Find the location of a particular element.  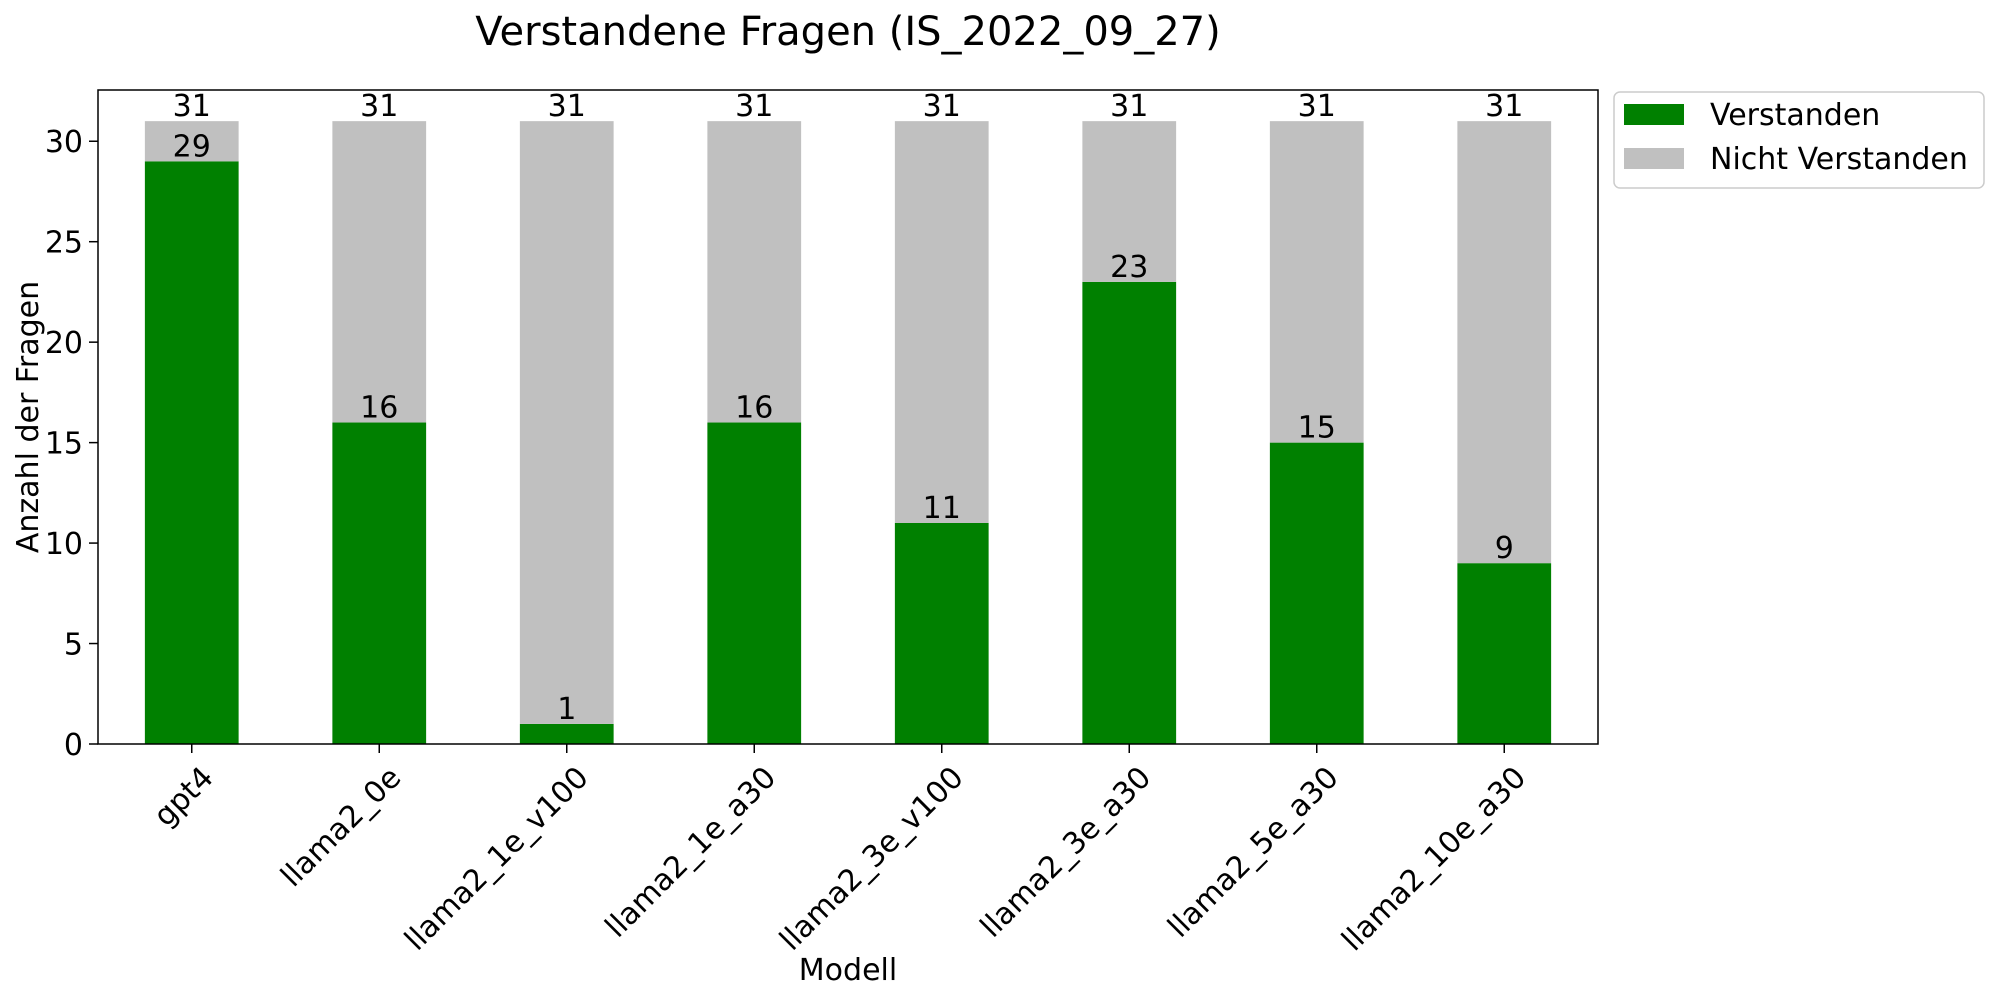

legend-frame is located at coordinates (1799, 140).